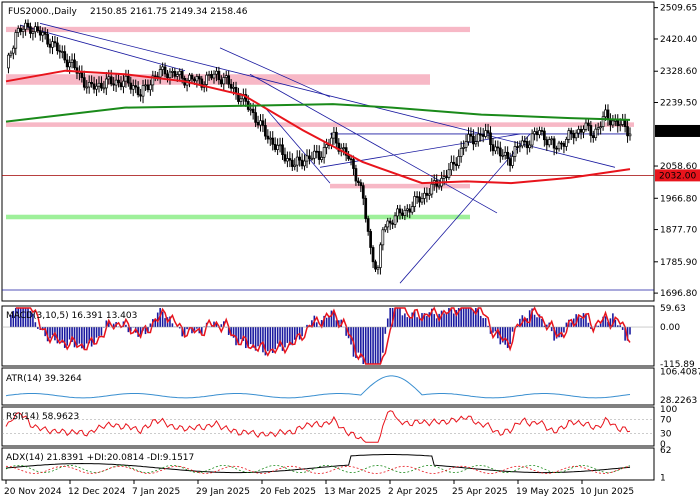 This screenshot has width=700, height=500. What do you see at coordinates (668, 410) in the screenshot?
I see `indicator-tick-label: 100` at bounding box center [668, 410].